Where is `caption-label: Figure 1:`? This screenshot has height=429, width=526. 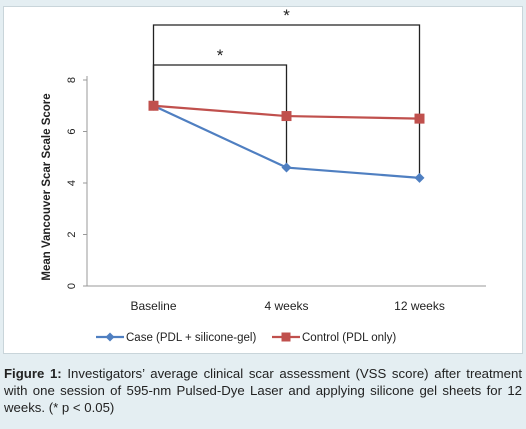 caption-label: Figure 1: is located at coordinates (33, 373).